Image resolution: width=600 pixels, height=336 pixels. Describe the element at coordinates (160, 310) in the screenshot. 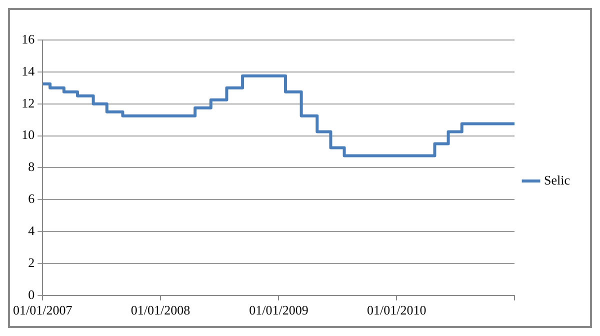

I see `x-tick-label: 01/01/2008` at that location.